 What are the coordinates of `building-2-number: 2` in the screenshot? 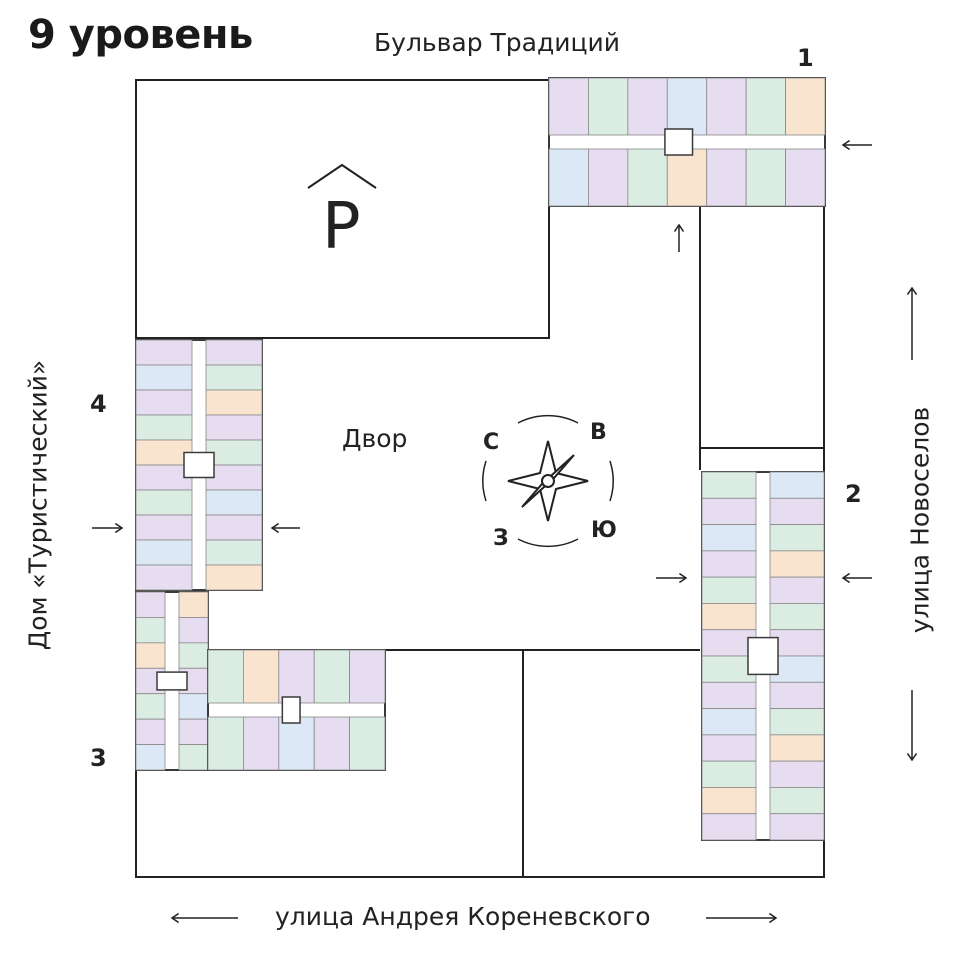 It's located at (853, 494).